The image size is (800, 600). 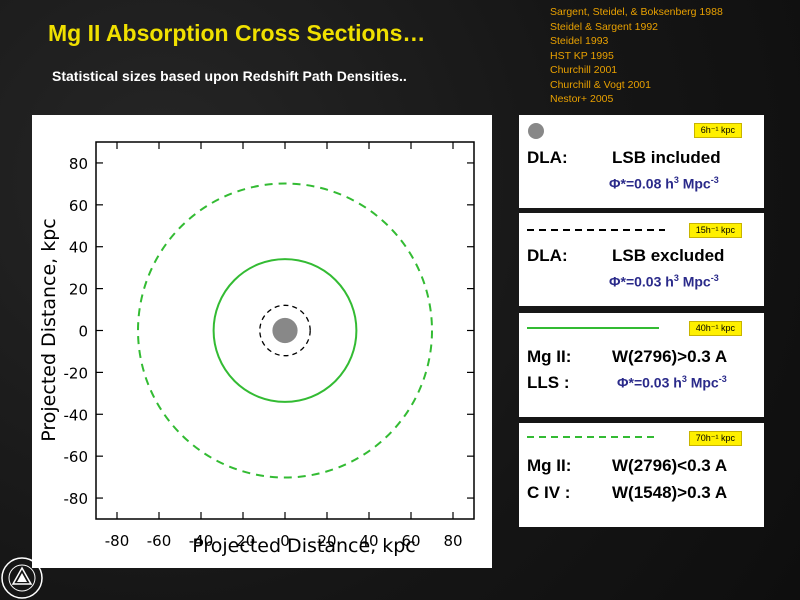 I want to click on filled-disk-swatch, so click(x=536, y=131).